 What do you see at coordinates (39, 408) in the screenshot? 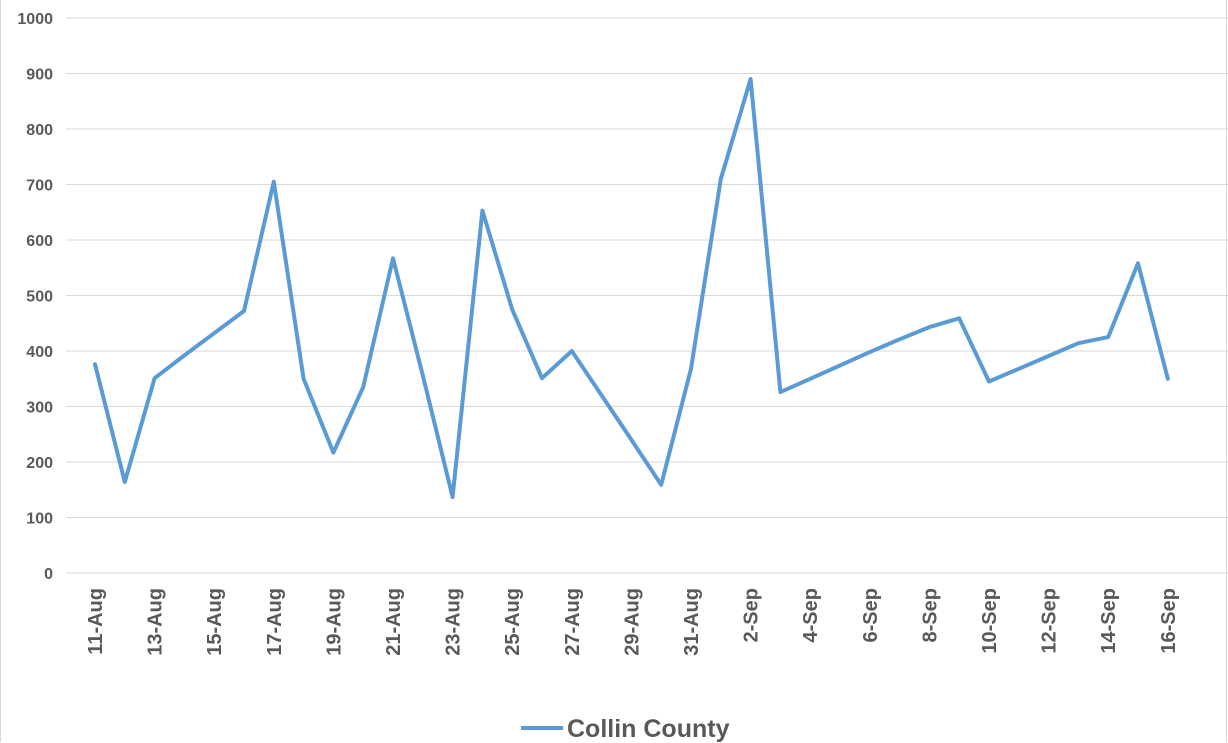
I see `y-tick-label: 300` at bounding box center [39, 408].